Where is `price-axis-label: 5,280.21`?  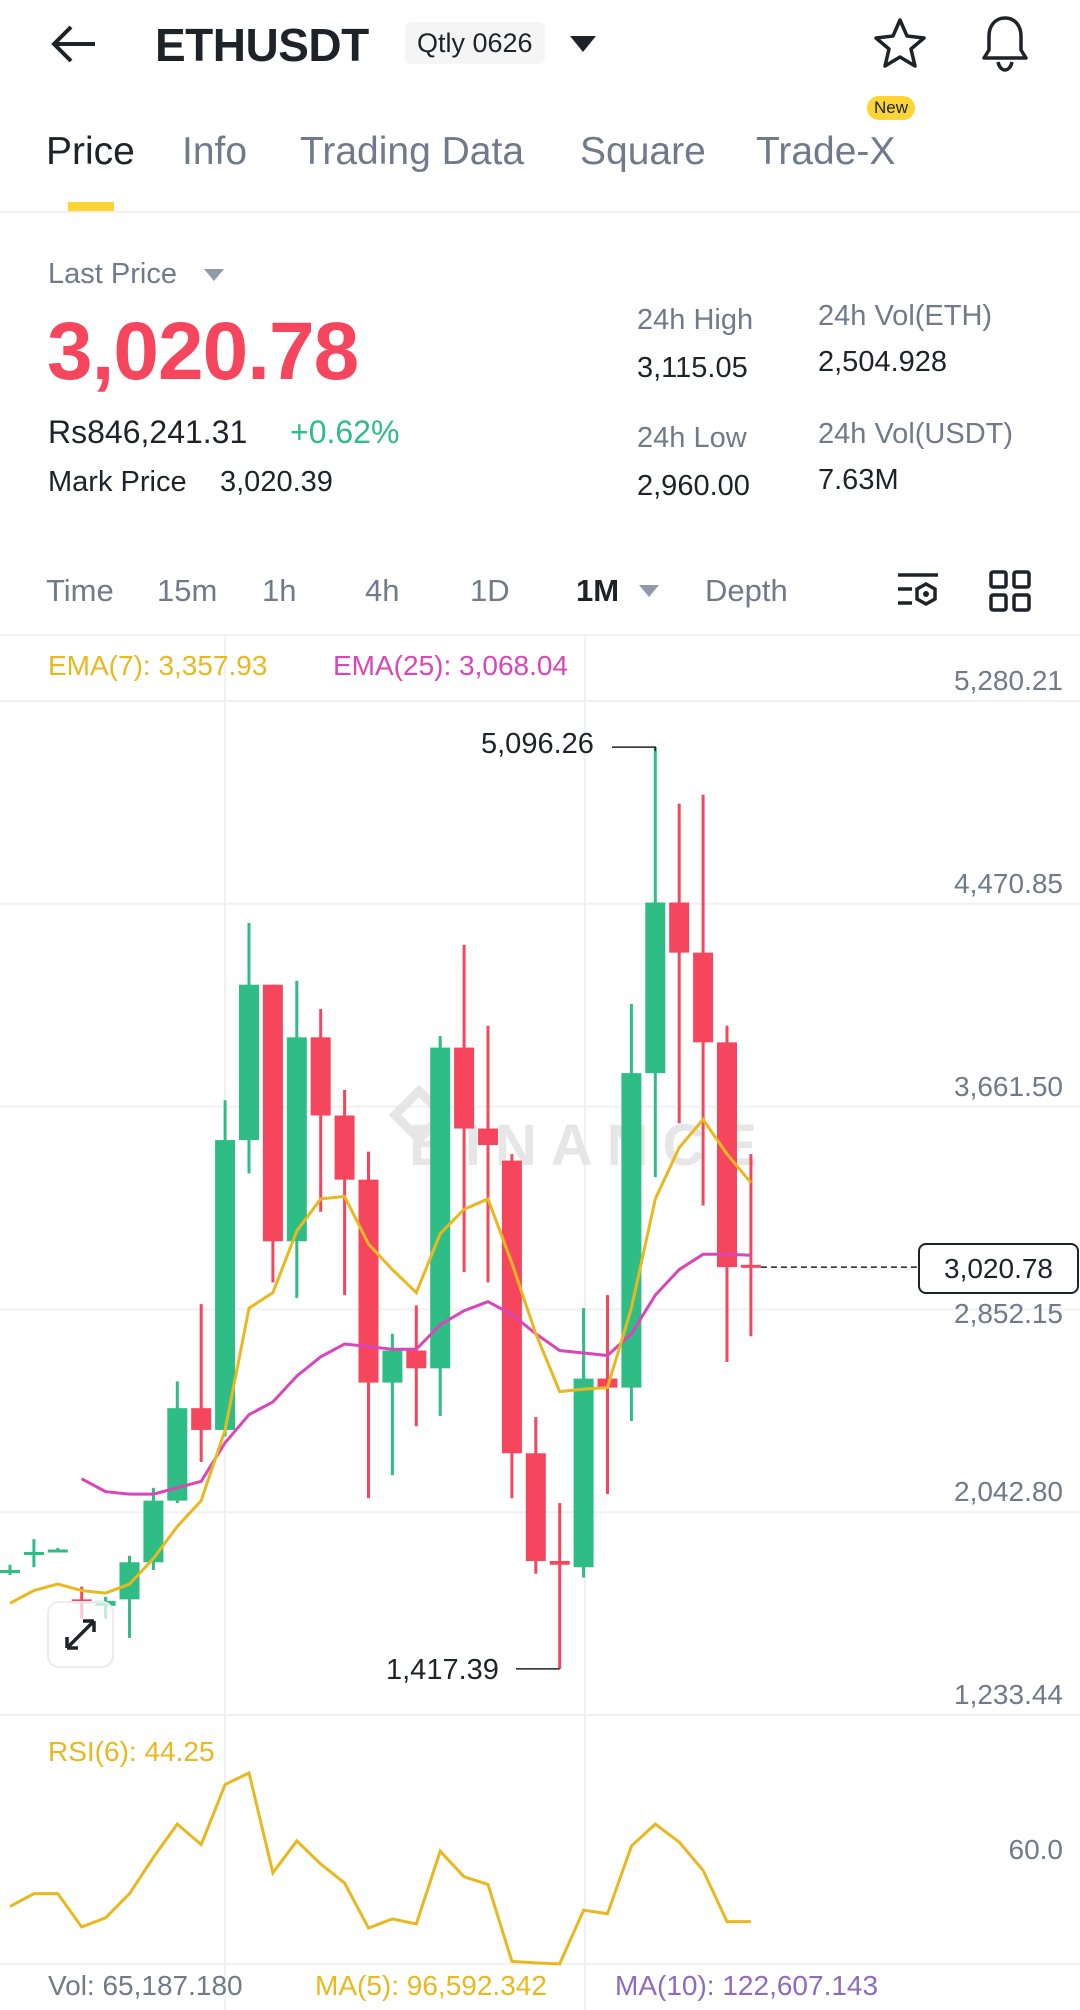
price-axis-label: 5,280.21 is located at coordinates (1008, 680).